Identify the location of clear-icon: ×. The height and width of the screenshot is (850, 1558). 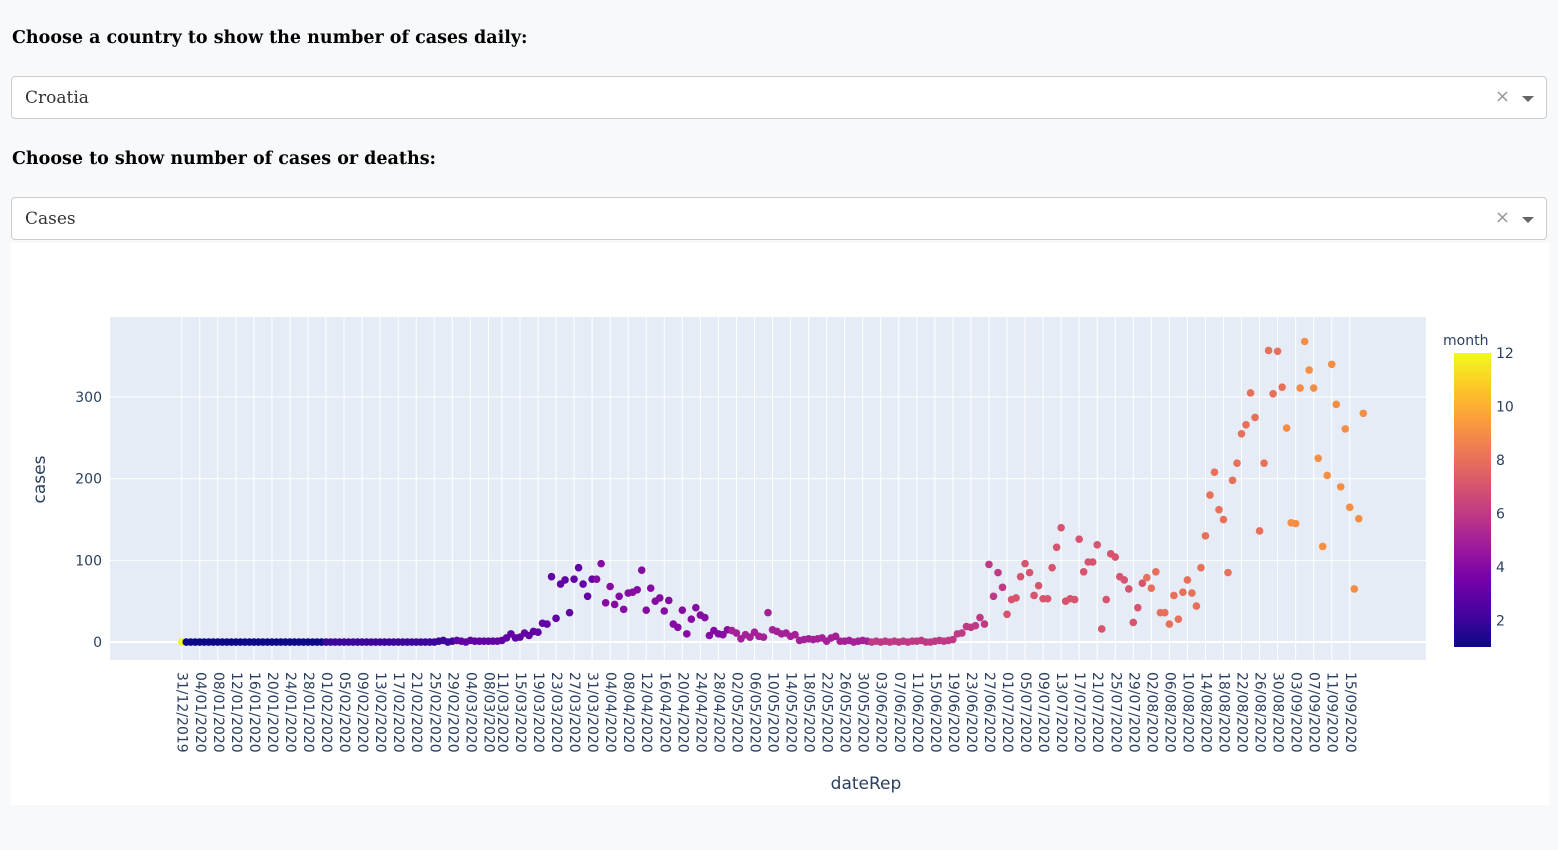
(1502, 217).